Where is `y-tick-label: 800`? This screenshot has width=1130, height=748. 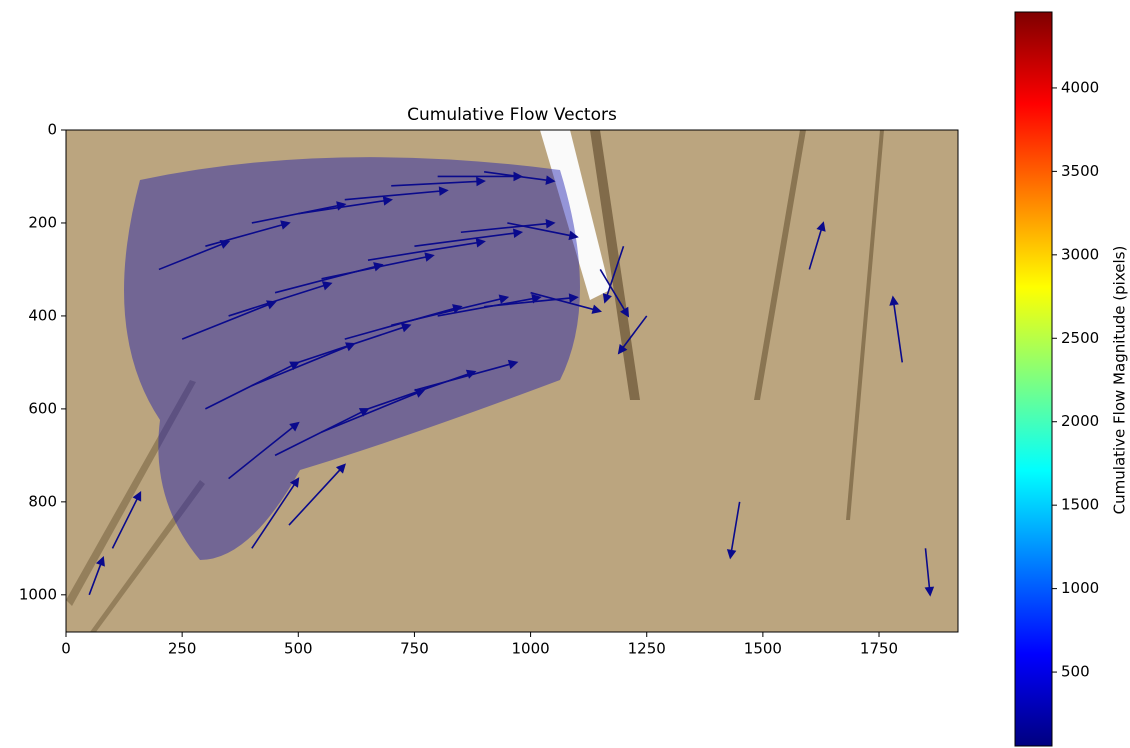 y-tick-label: 800 is located at coordinates (42, 501).